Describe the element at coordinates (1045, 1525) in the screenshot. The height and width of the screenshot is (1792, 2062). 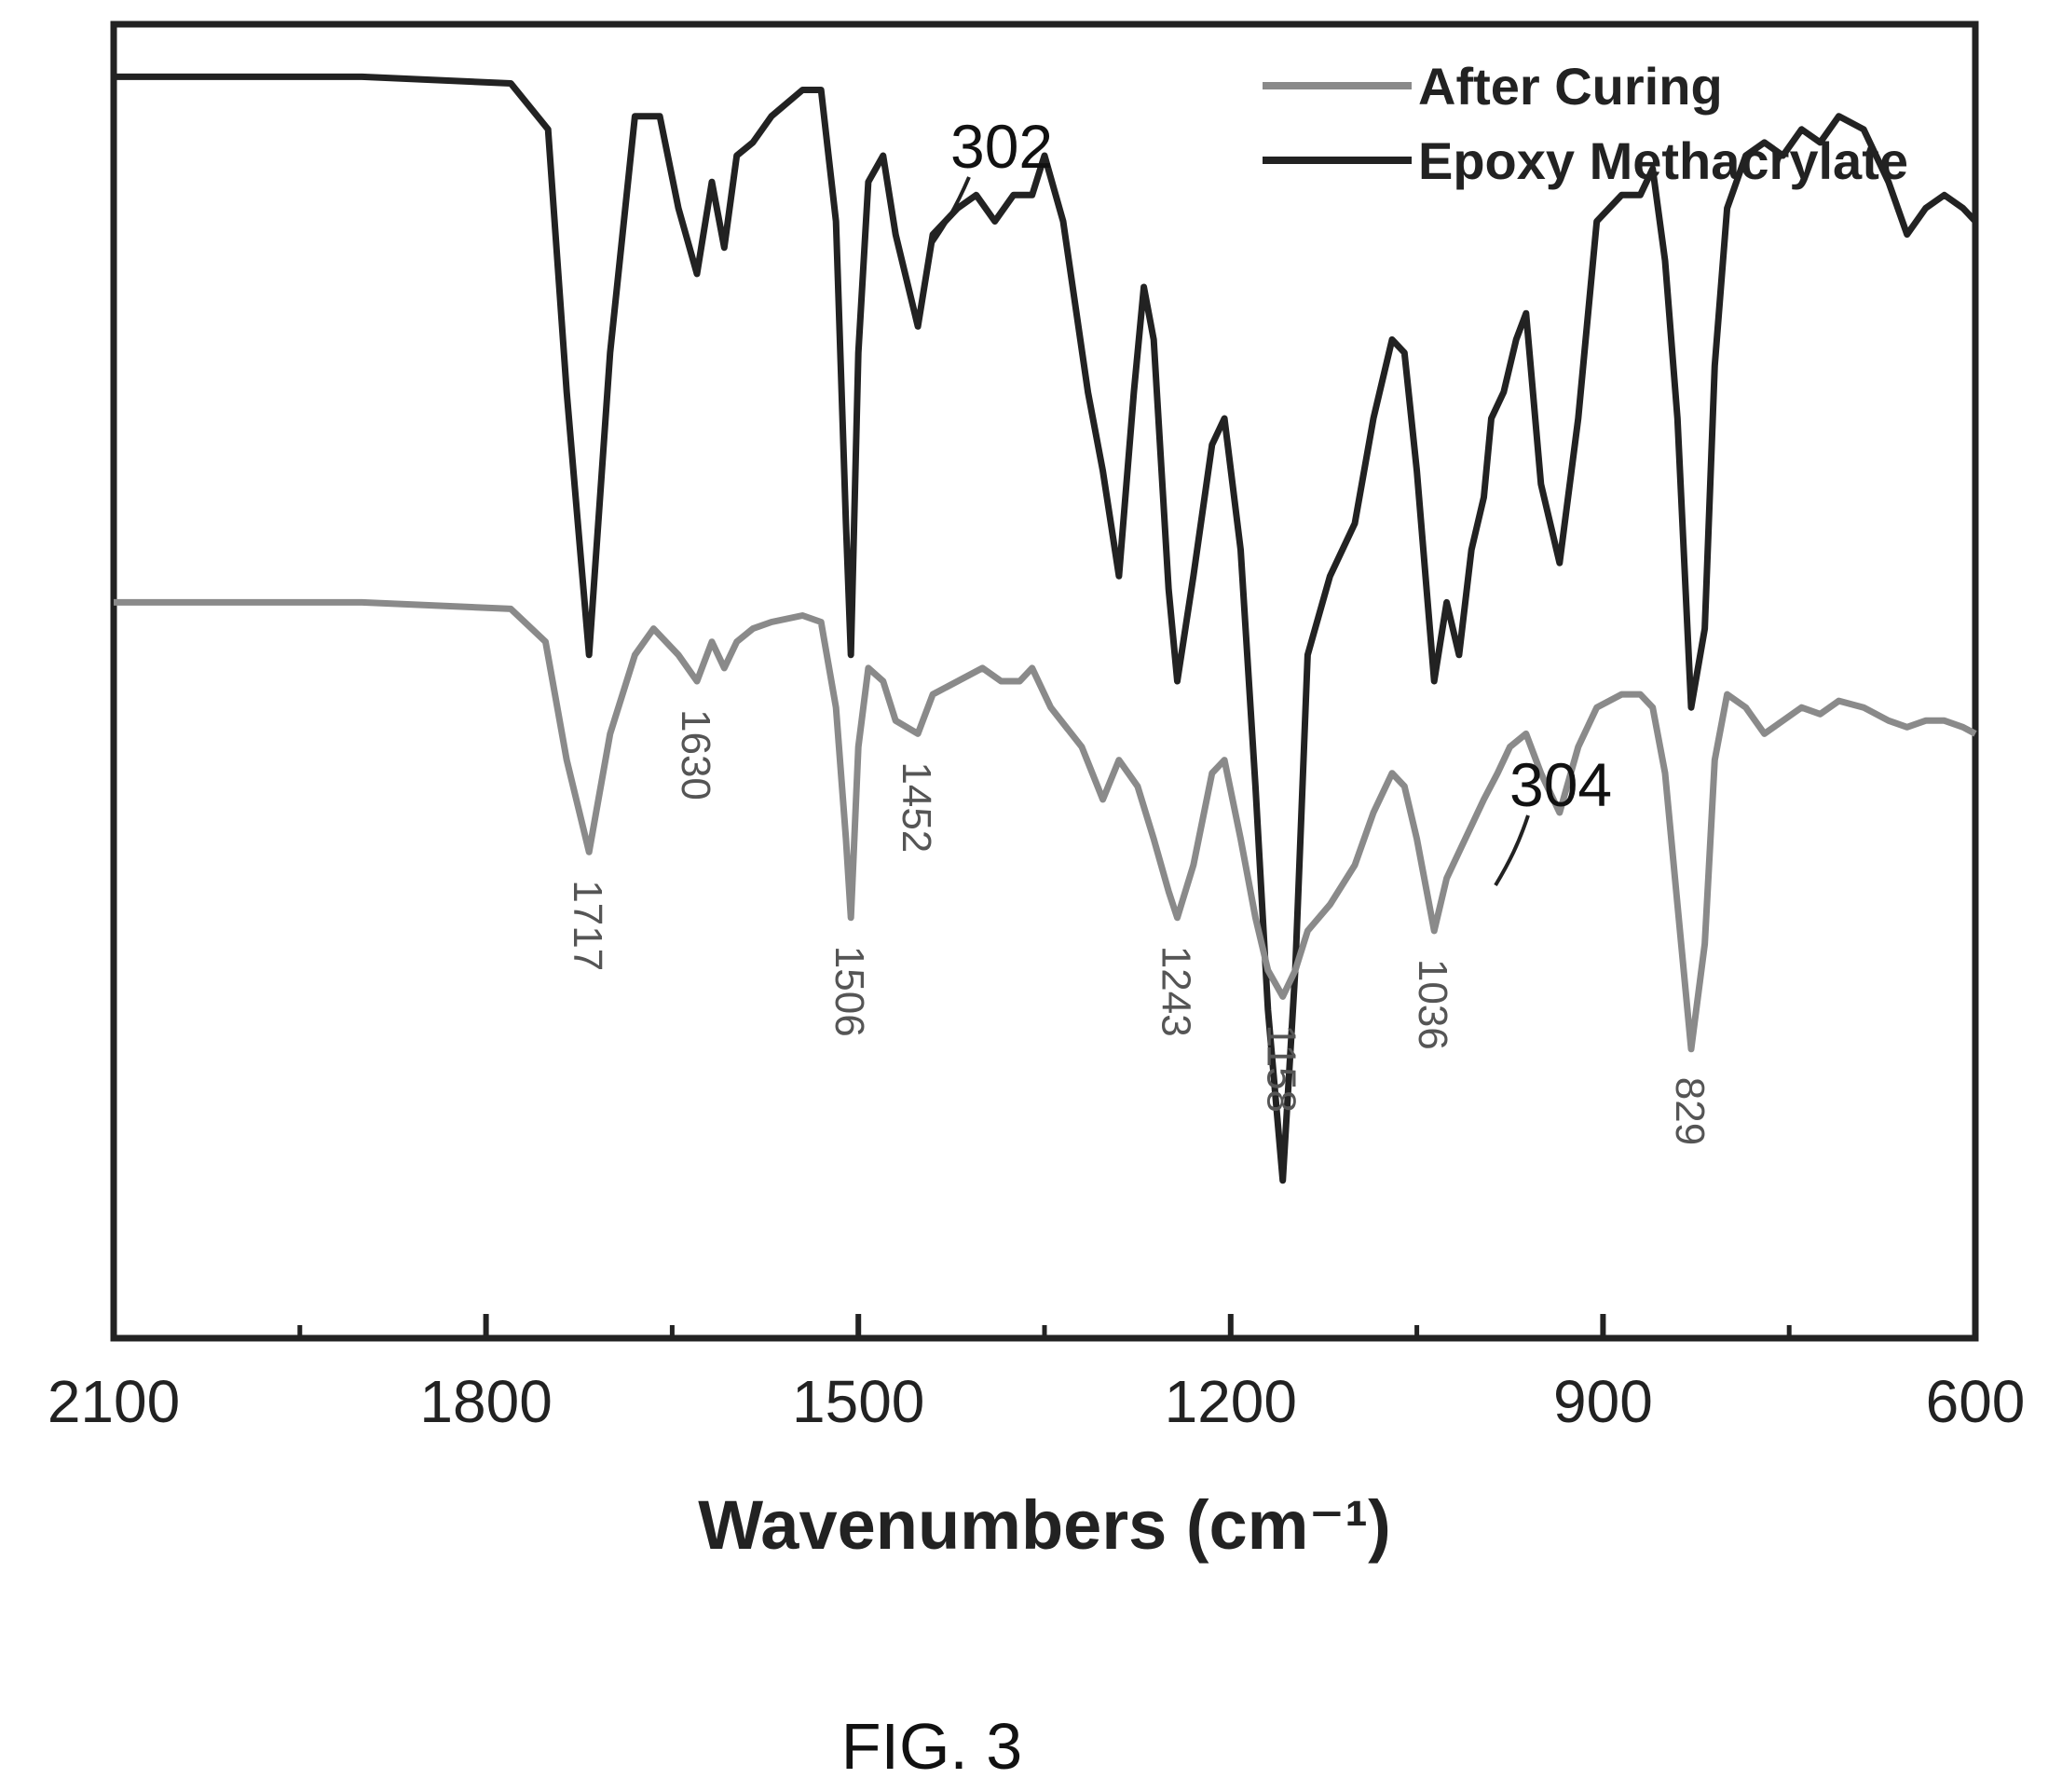
I see `x-axis-title: Wavenumbers (cm⁻¹)` at that location.